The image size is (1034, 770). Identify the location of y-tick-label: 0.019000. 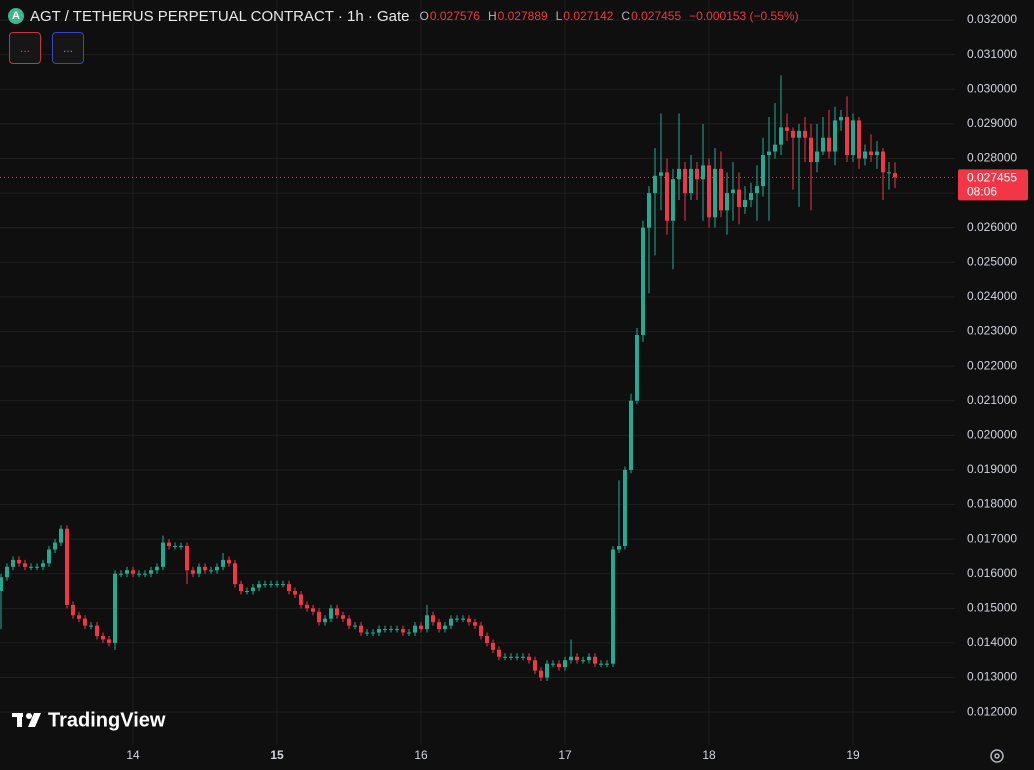
(992, 469).